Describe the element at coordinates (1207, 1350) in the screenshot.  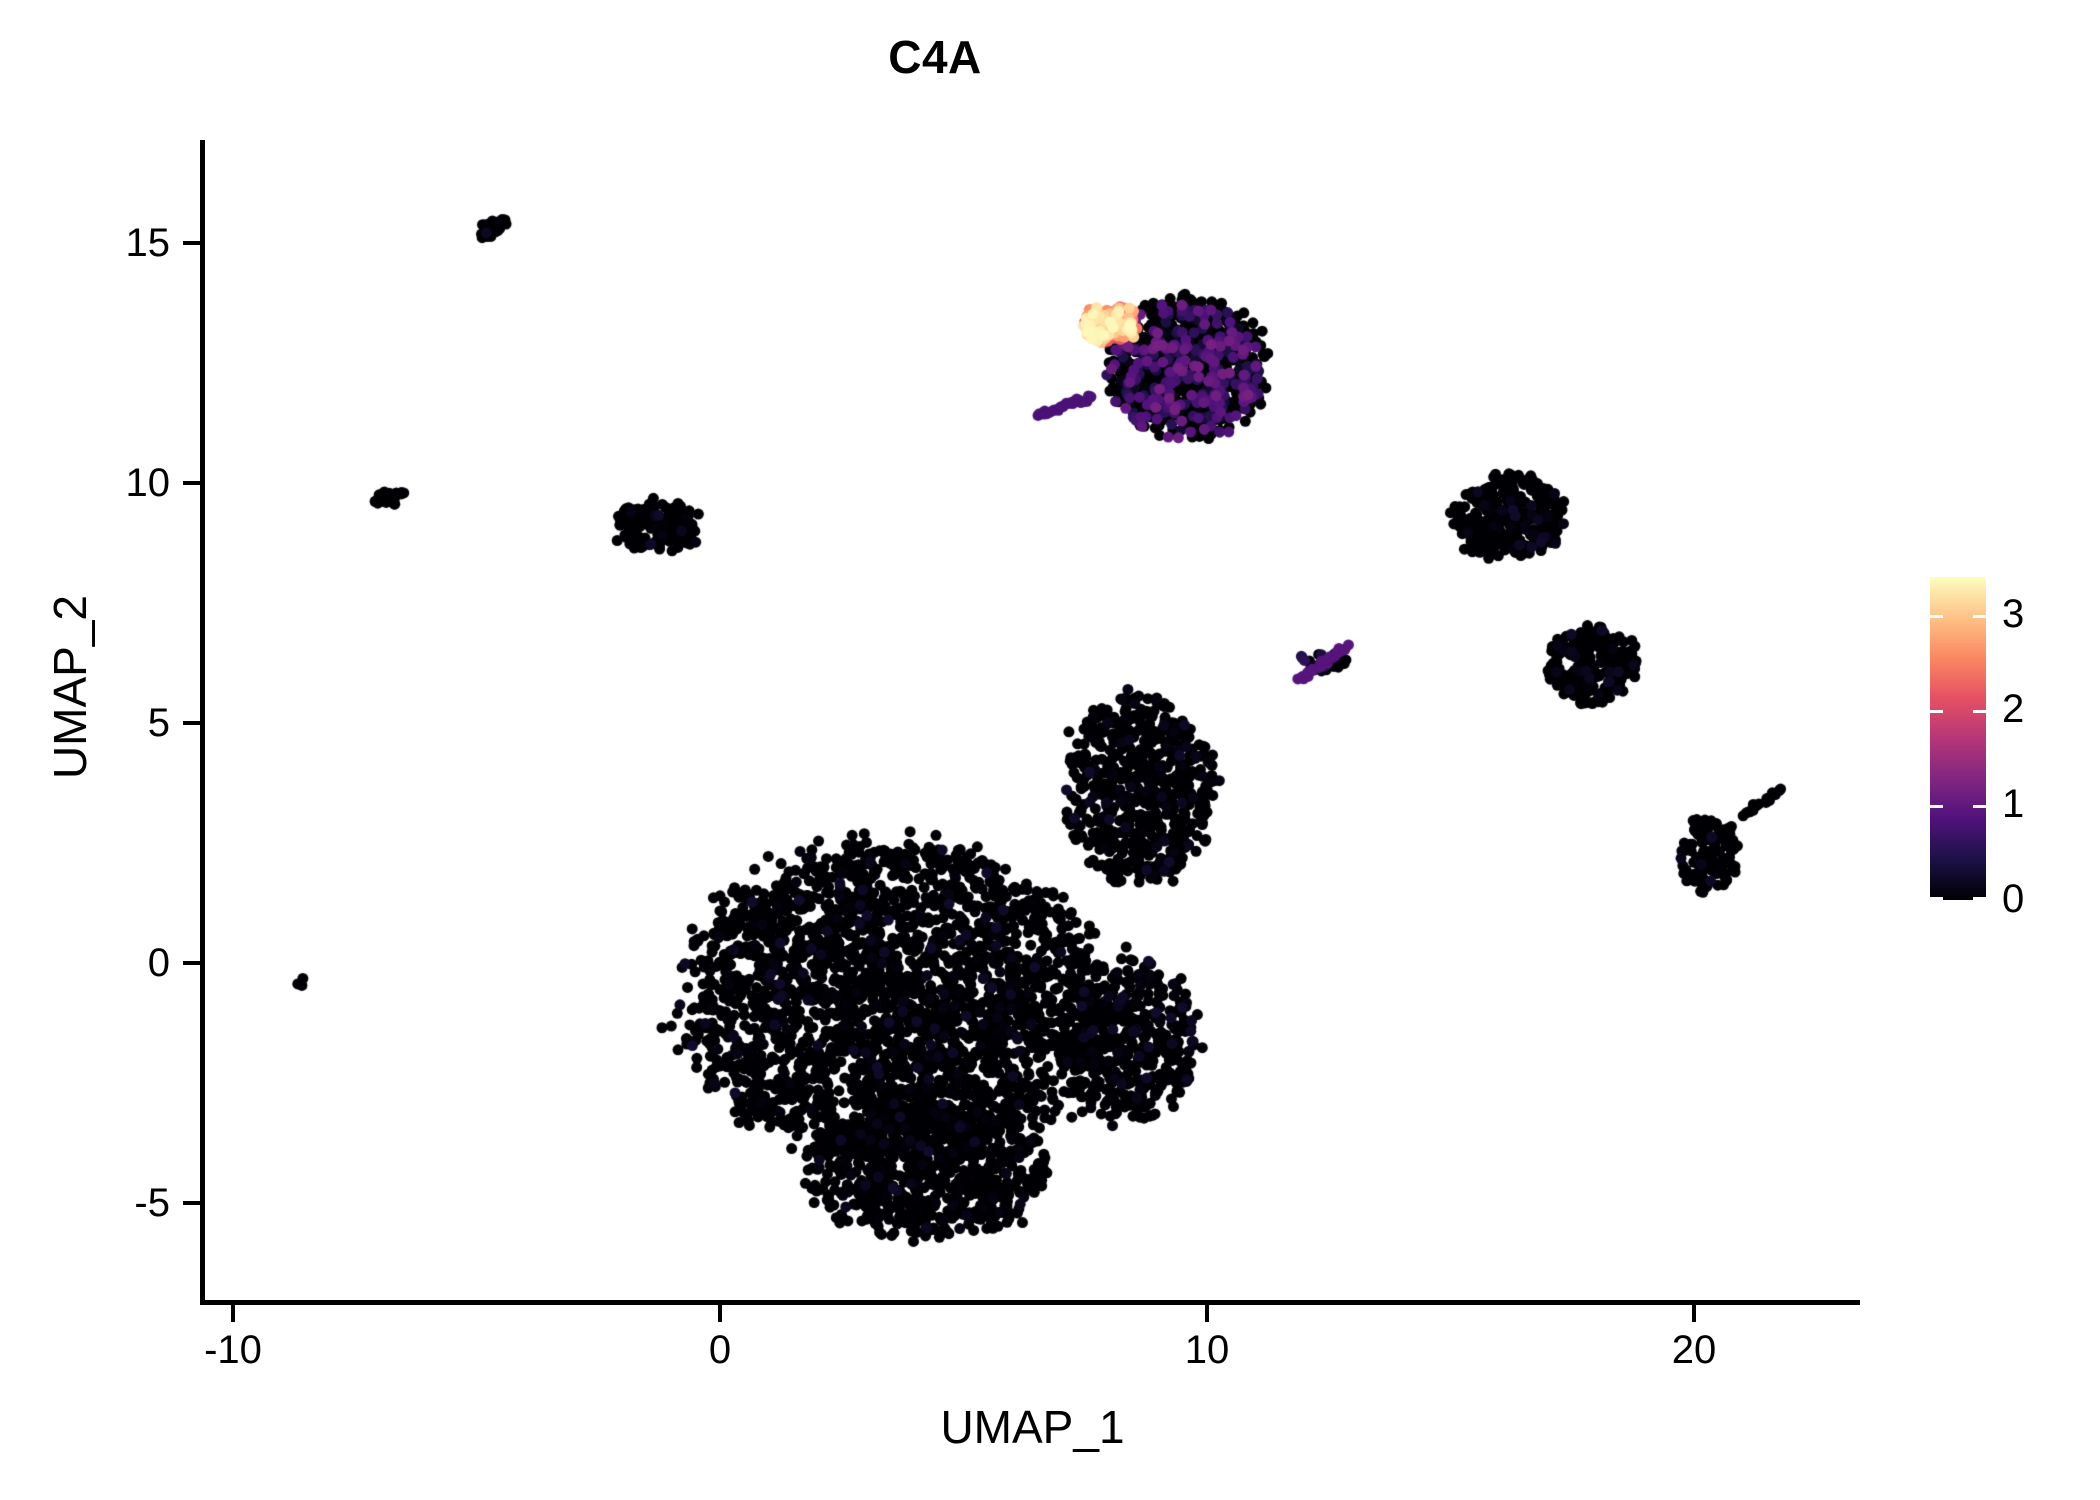
I see `x-tick-label: 10` at that location.